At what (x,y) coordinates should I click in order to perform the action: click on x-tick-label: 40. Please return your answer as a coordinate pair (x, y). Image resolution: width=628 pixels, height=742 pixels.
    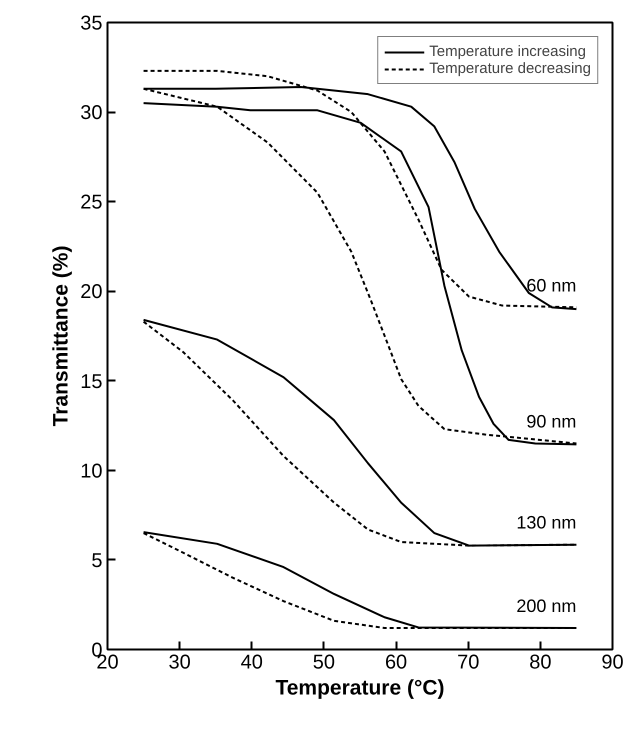
    Looking at the image, I should click on (251, 663).